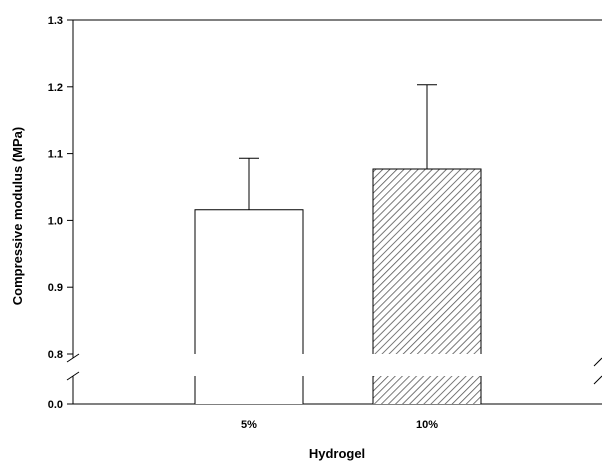 The width and height of the screenshot is (602, 464). What do you see at coordinates (427, 425) in the screenshot?
I see `x-tick-label: 10%` at bounding box center [427, 425].